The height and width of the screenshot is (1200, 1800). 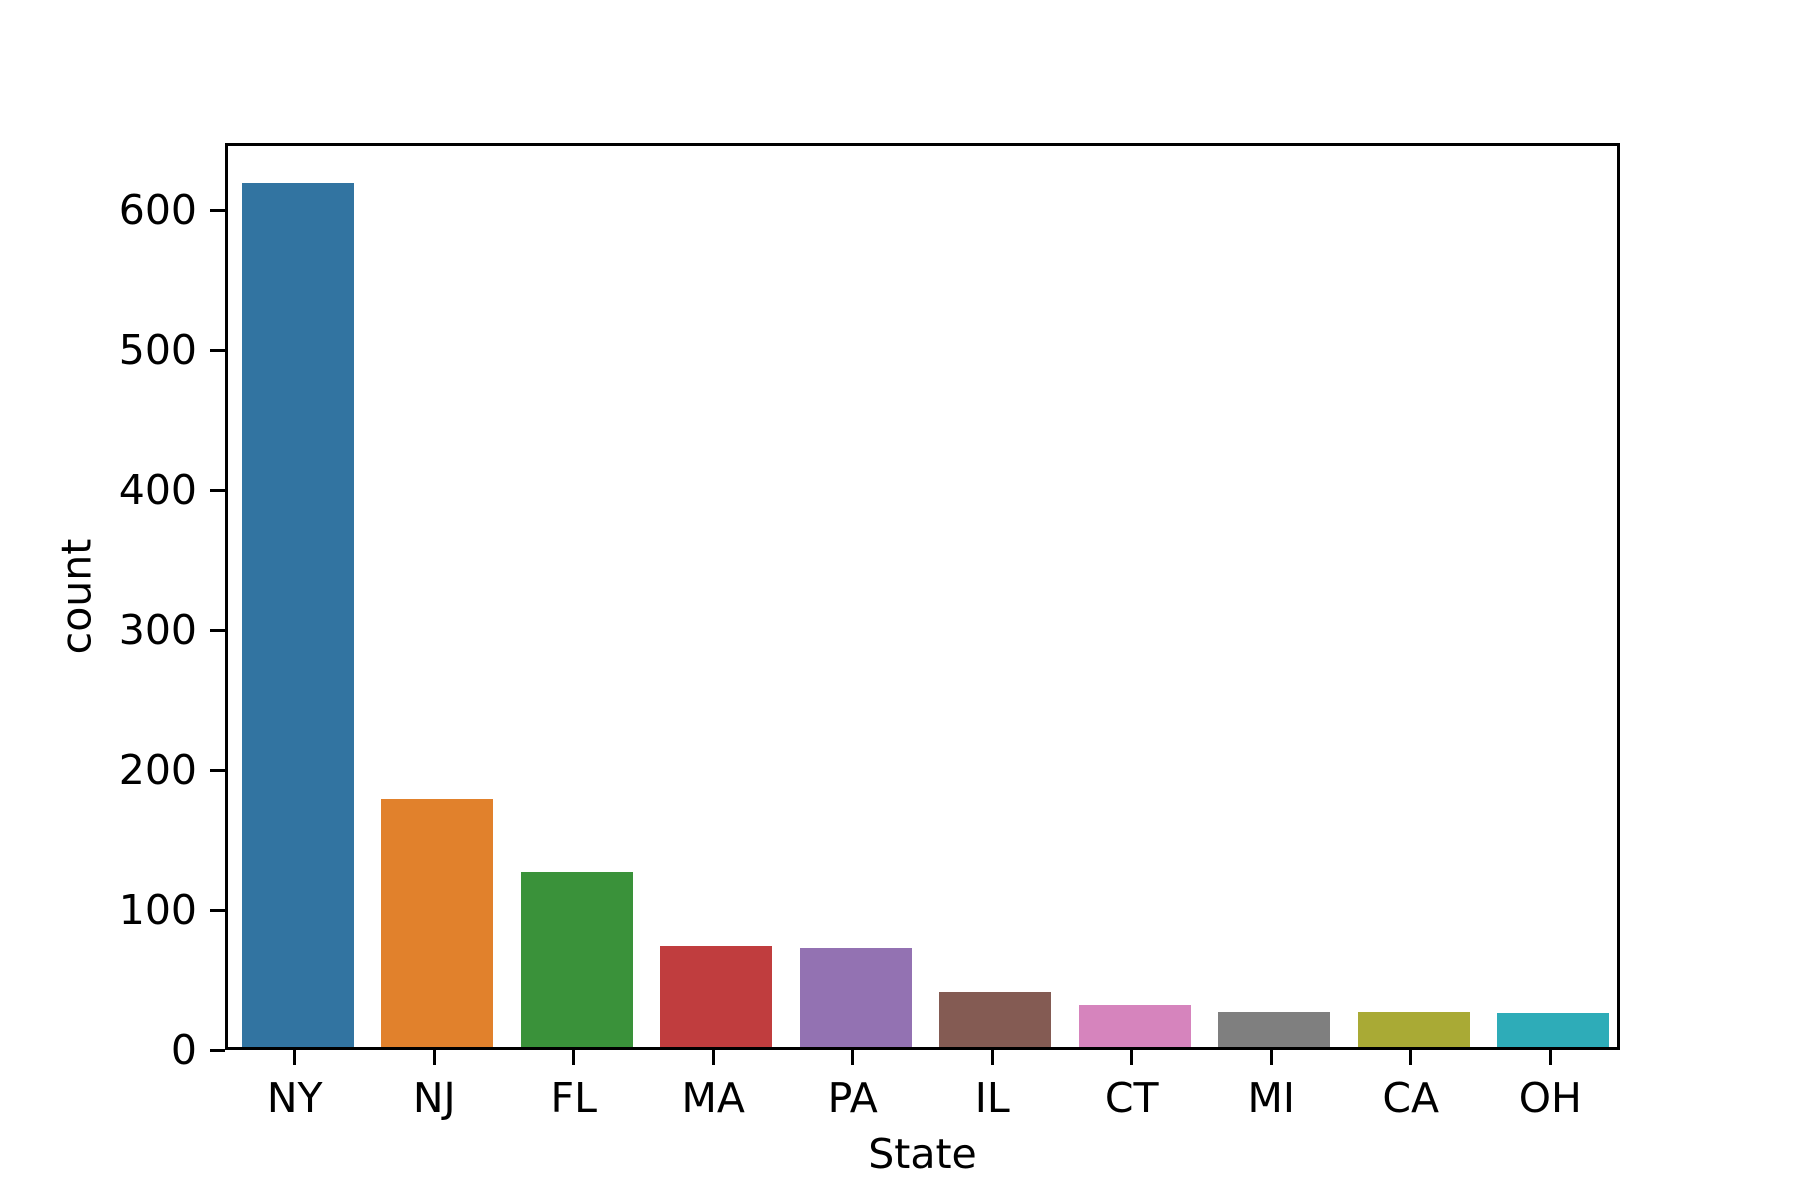 I want to click on bar-NY, so click(x=297, y=615).